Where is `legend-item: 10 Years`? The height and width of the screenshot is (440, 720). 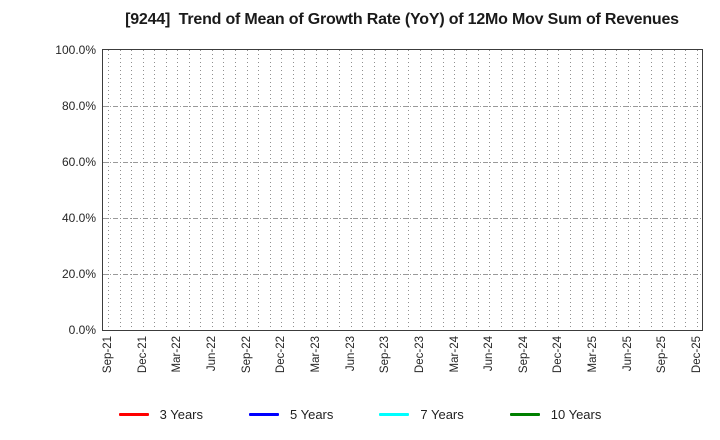
legend-item: 10 Years is located at coordinates (555, 414).